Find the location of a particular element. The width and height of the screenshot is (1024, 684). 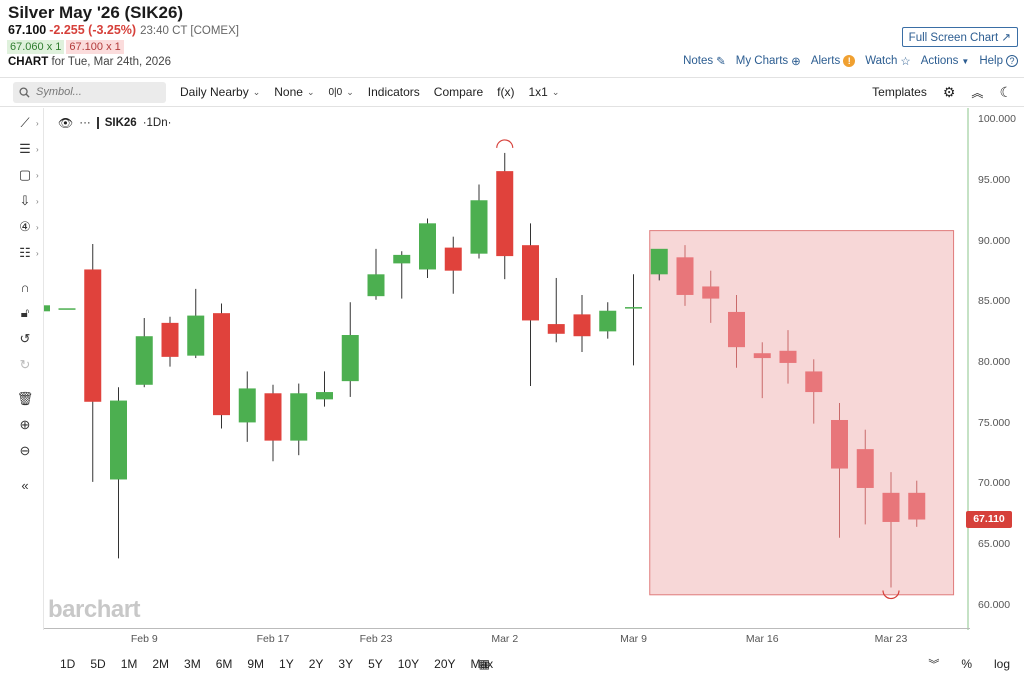

double-chevron-down-icon: ︾ is located at coordinates (934, 665).